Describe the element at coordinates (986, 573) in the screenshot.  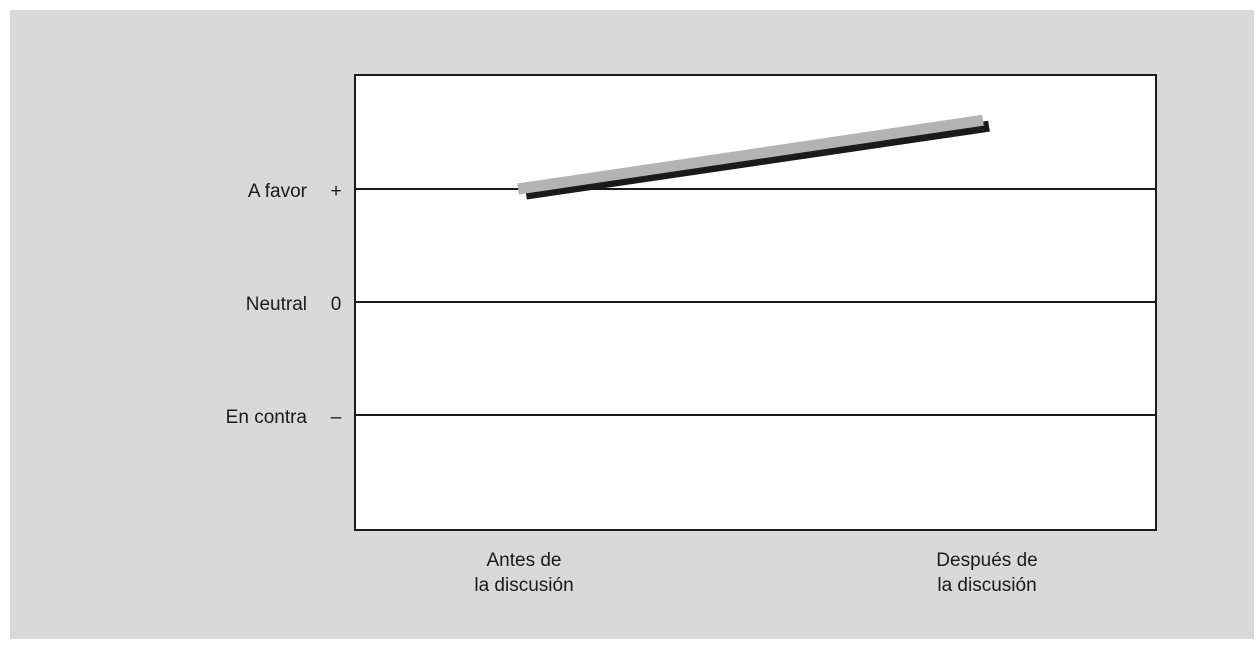
I see `x-tick-label-1: Después de la discusión` at that location.